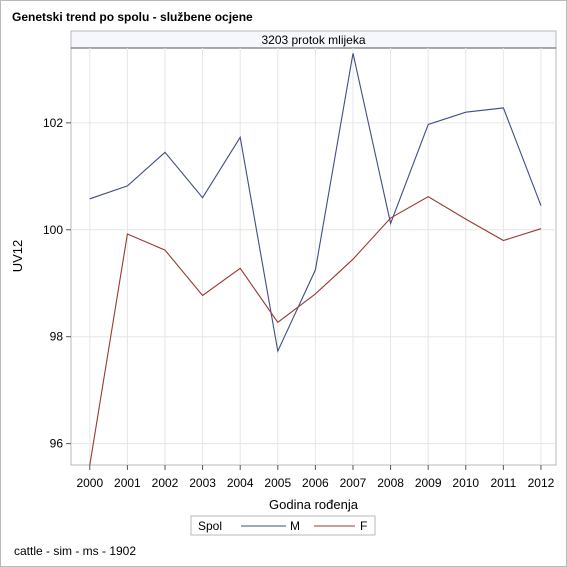  I want to click on legend-title: Spol, so click(210, 526).